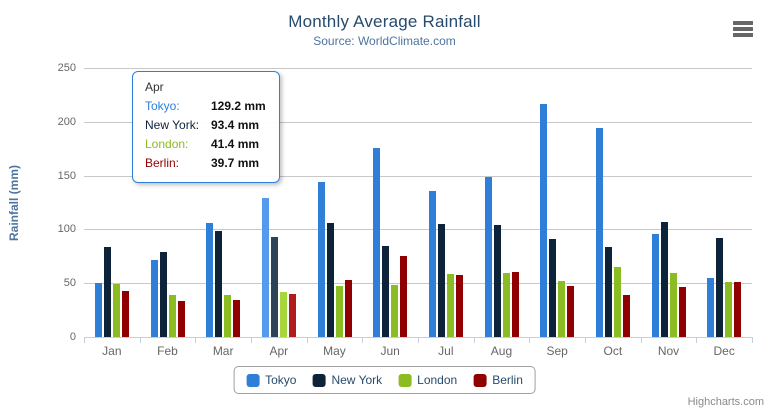 This screenshot has width=769, height=416. Describe the element at coordinates (207, 144) in the screenshot. I see `tooltip-row: London: 41.4 mm` at that location.